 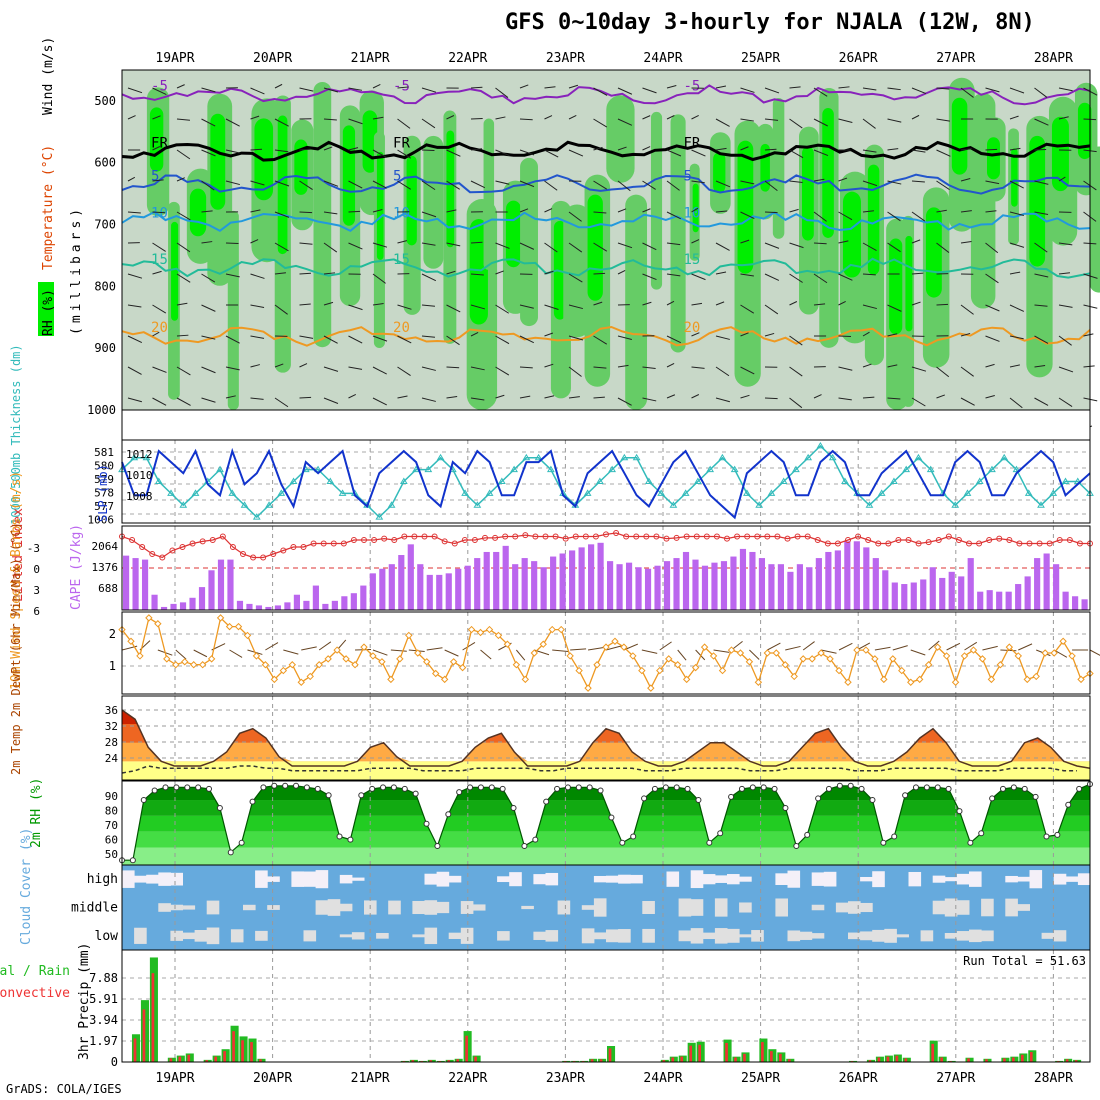 I want to click on date-label-top-21APR: 21APR, so click(x=370, y=58).